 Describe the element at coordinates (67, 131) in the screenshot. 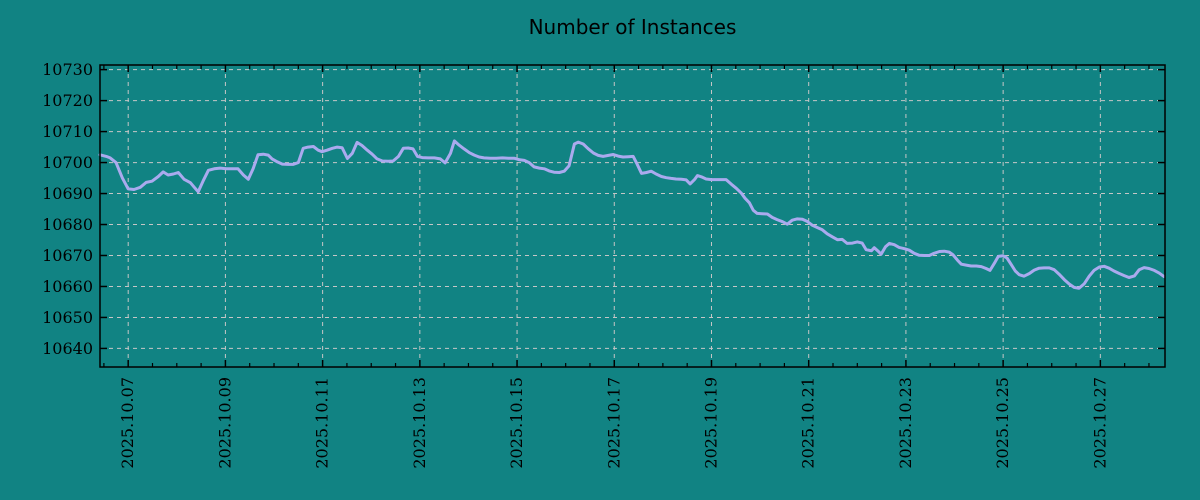

I see `y-tick-label: 10710` at that location.